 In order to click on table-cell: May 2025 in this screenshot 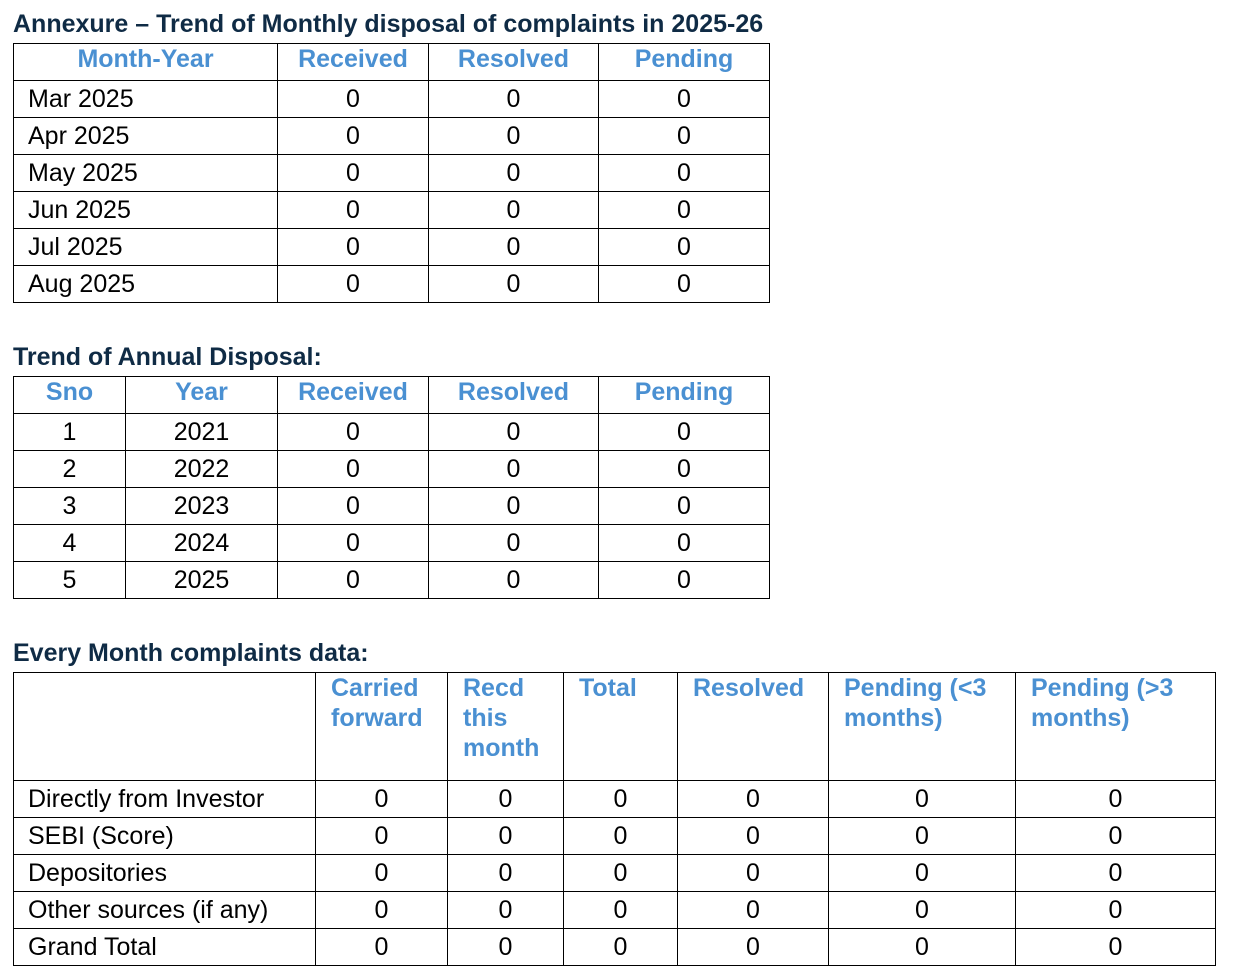, I will do `click(145, 173)`.